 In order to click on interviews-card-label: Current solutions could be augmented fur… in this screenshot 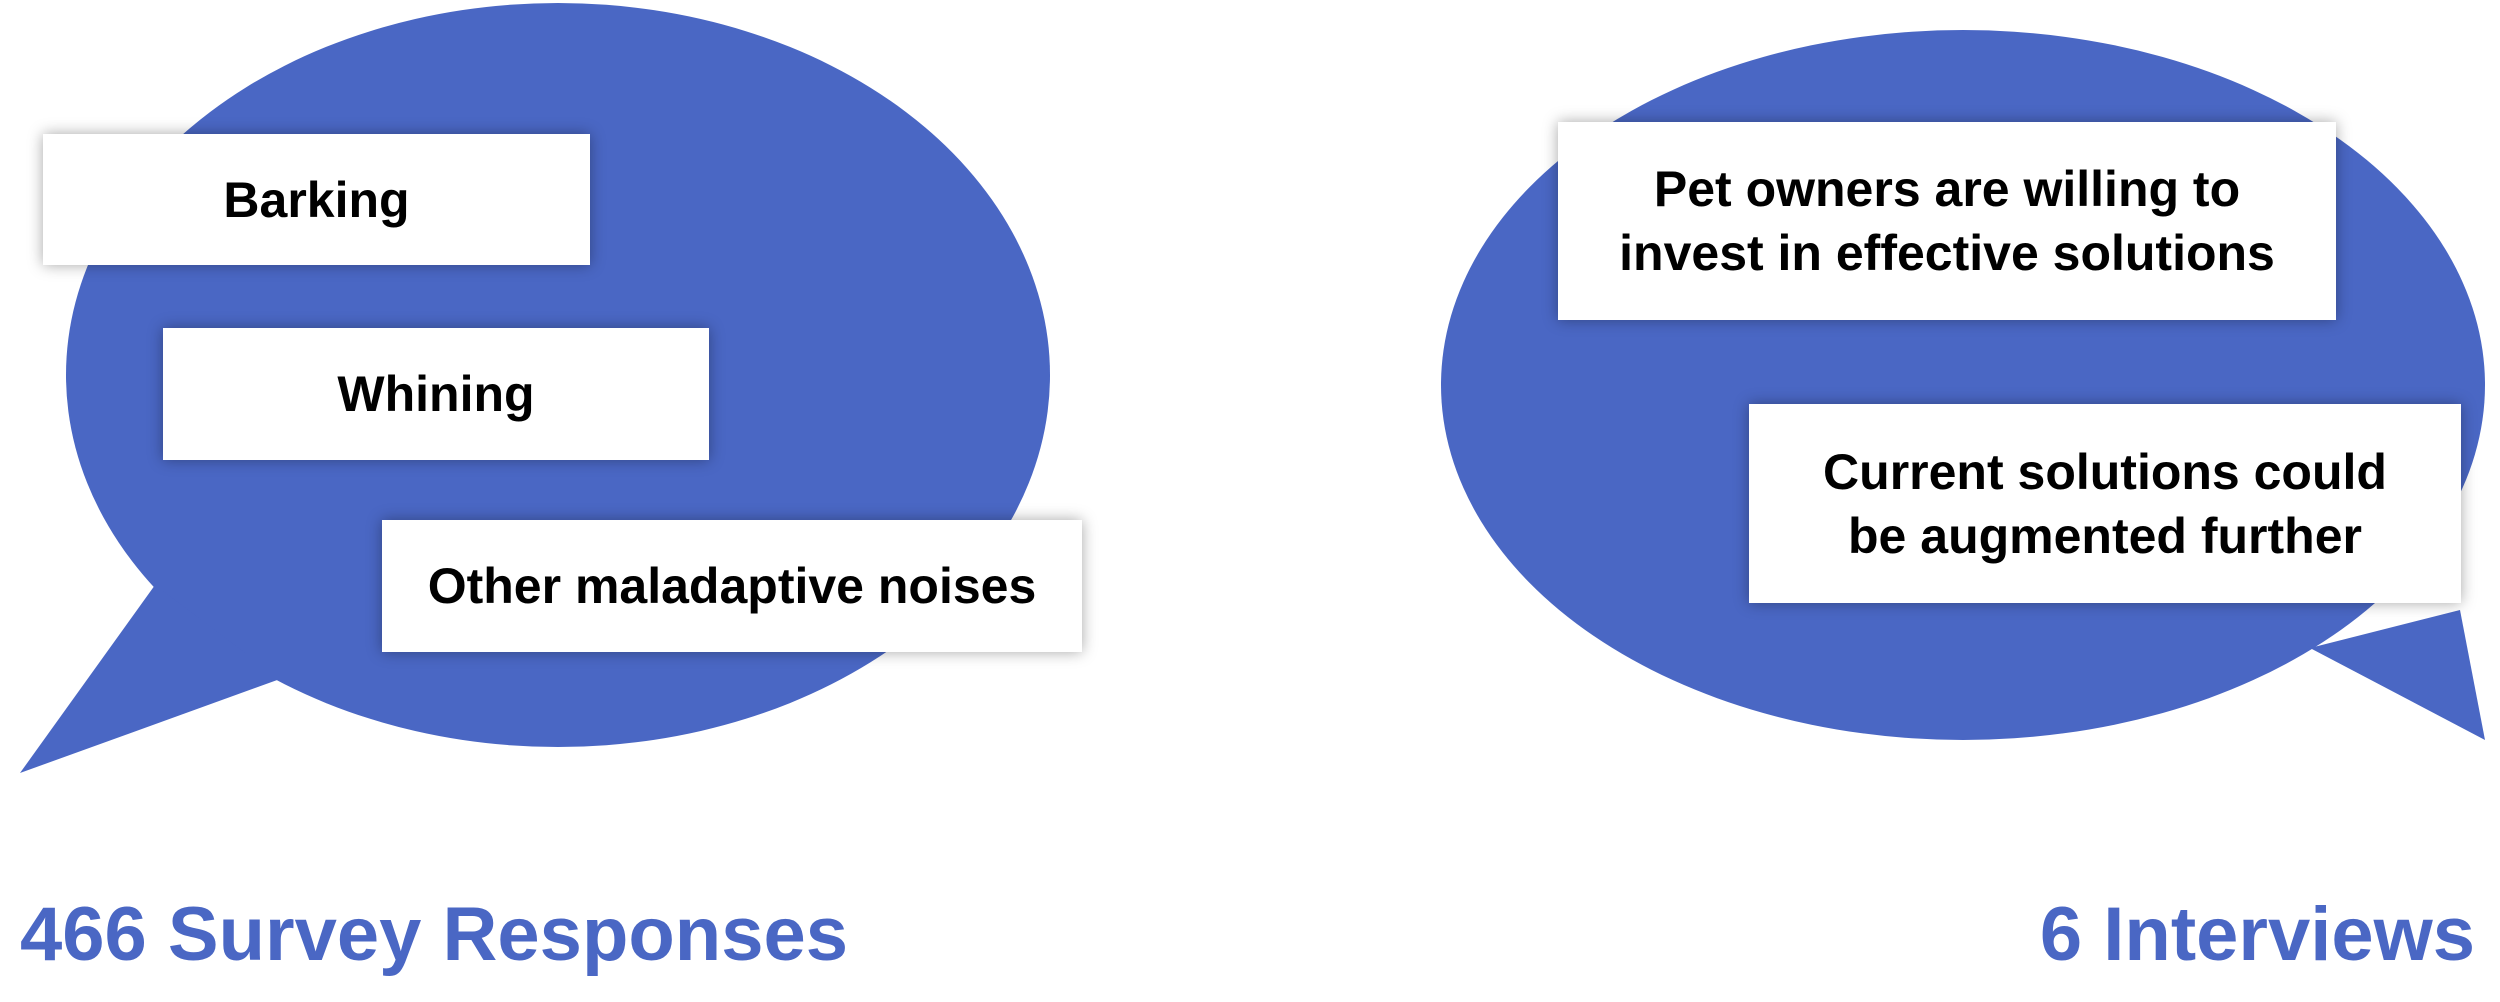, I will do `click(2105, 503)`.